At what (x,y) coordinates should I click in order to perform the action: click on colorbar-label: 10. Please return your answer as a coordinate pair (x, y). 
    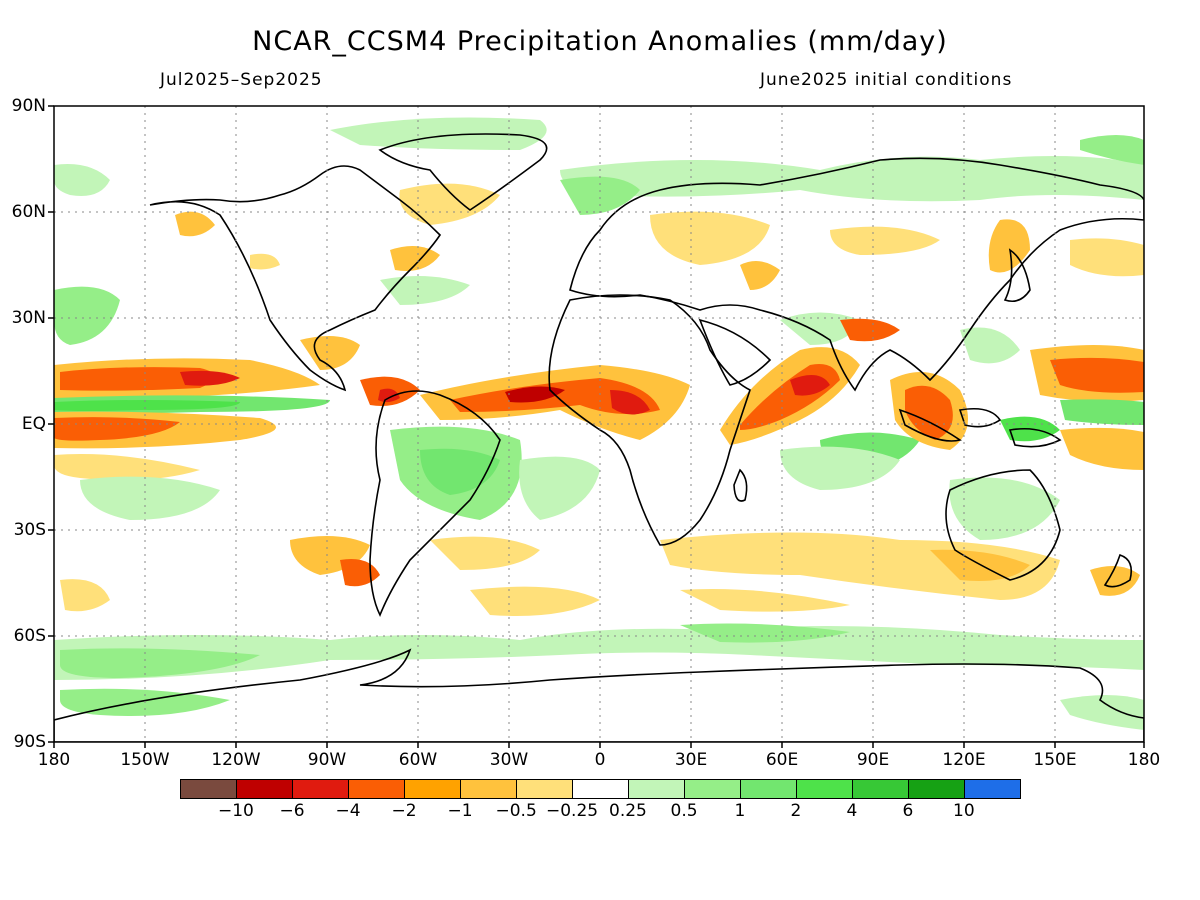
    Looking at the image, I should click on (964, 811).